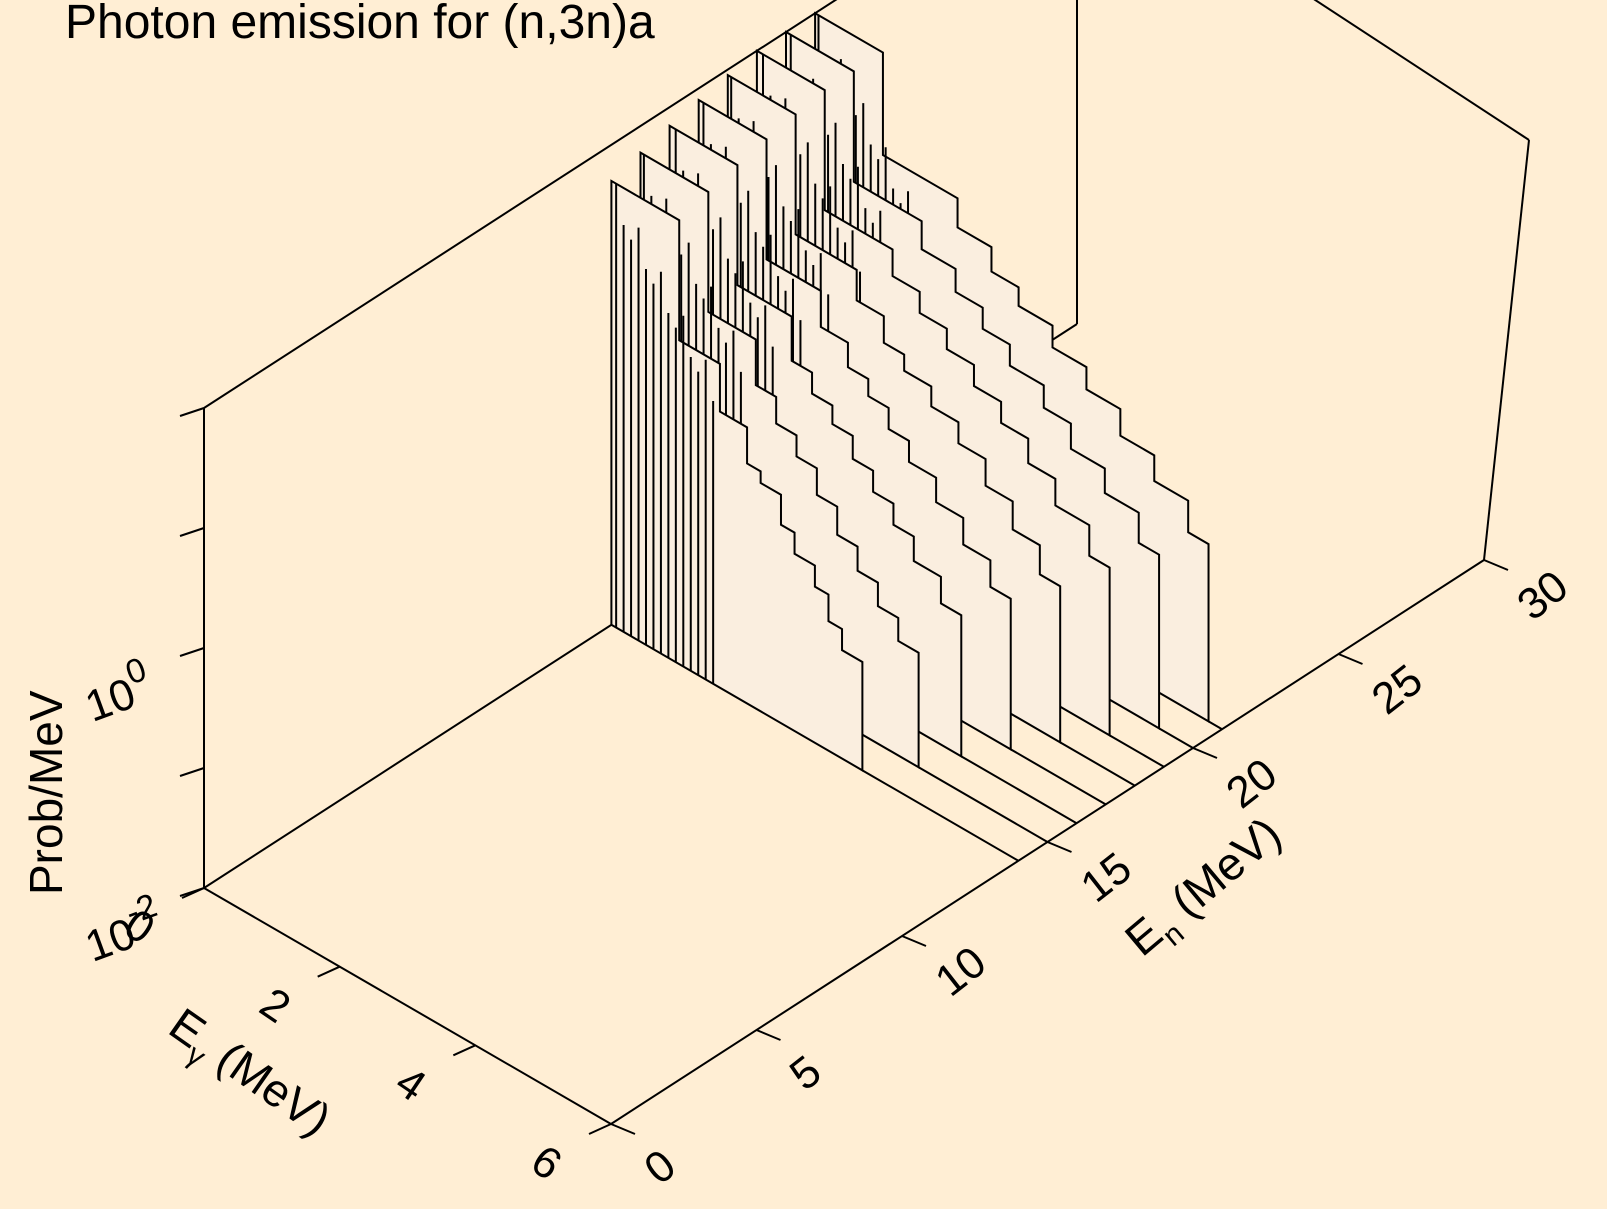  Describe the element at coordinates (360, 24) in the screenshot. I see `chart-title: Photon emission for (n,3n)a` at that location.